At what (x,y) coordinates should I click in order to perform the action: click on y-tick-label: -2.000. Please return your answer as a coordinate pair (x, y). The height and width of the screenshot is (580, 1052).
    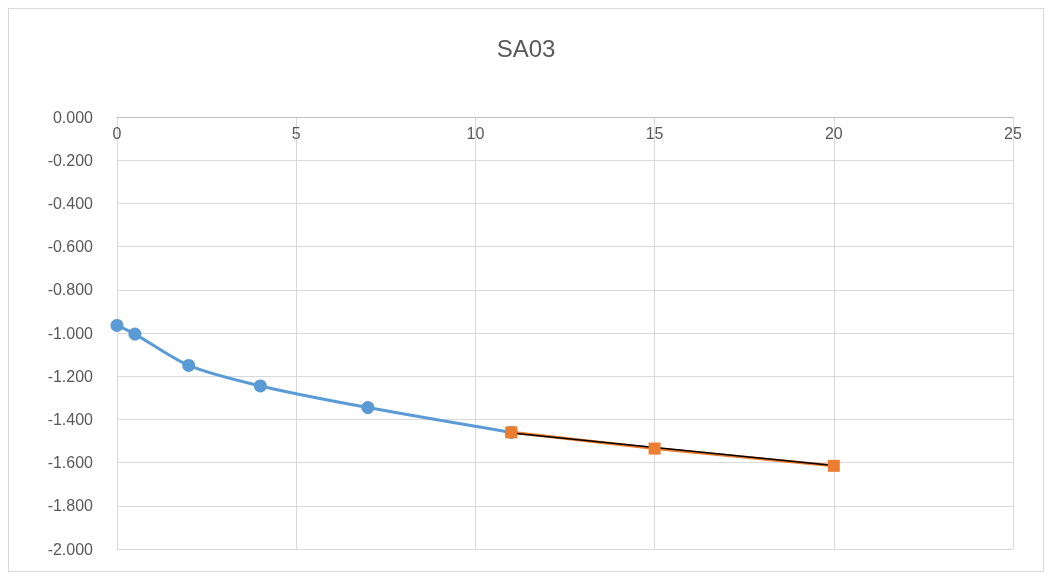
    Looking at the image, I should click on (70, 549).